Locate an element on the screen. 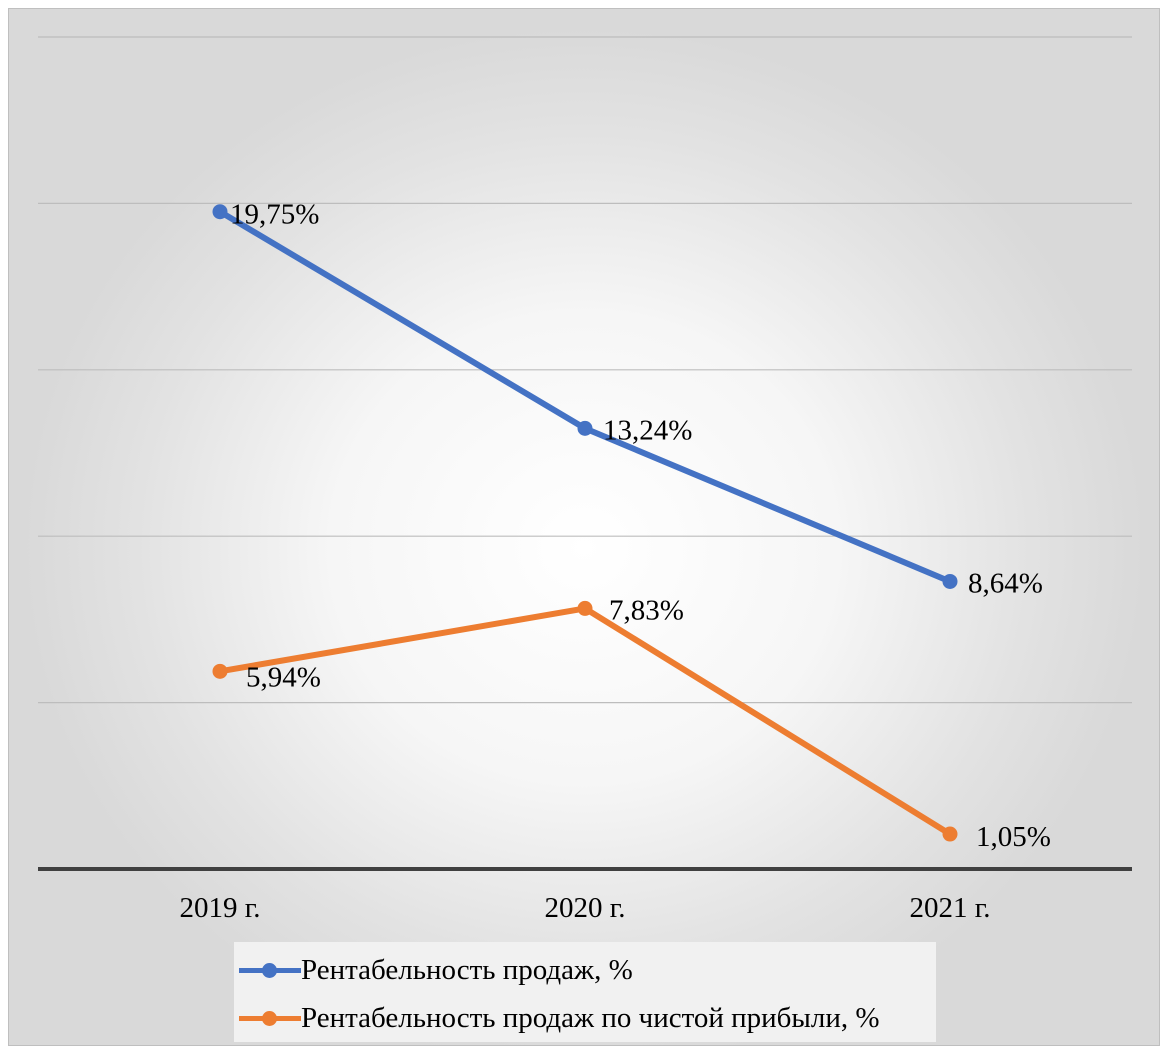 The image size is (1168, 1052). data-label: 1,05% is located at coordinates (1013, 837).